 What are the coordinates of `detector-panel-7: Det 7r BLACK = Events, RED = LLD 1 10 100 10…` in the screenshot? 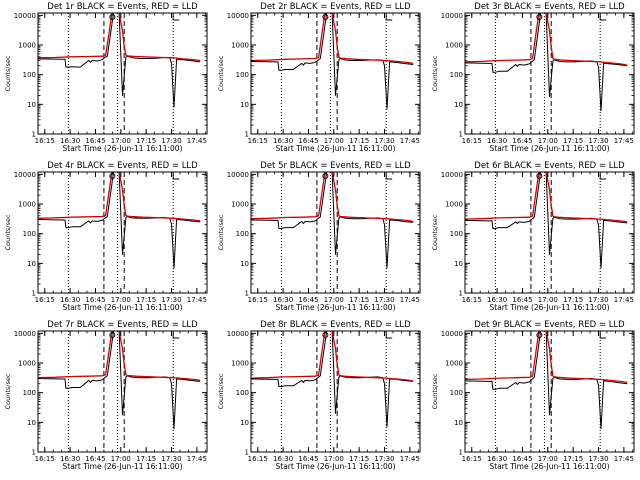 It's located at (106, 395).